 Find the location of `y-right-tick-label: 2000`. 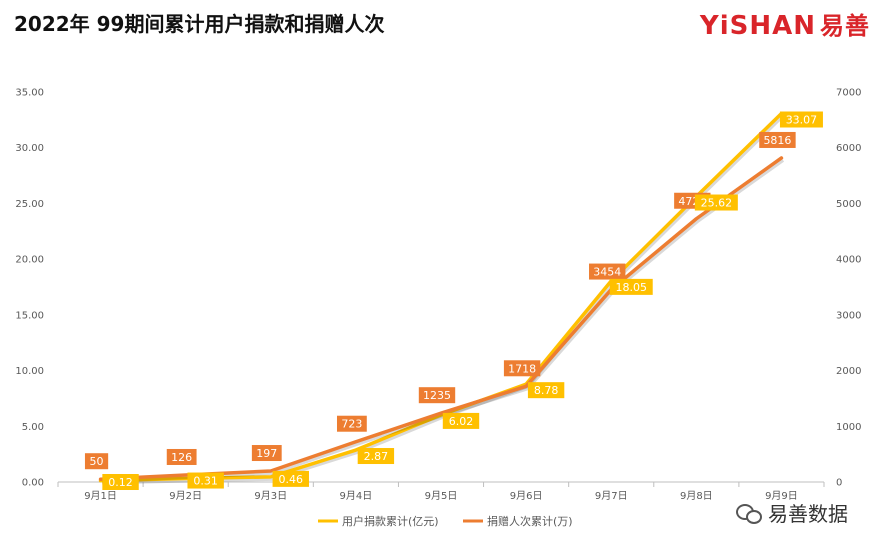

y-right-tick-label: 2000 is located at coordinates (848, 371).